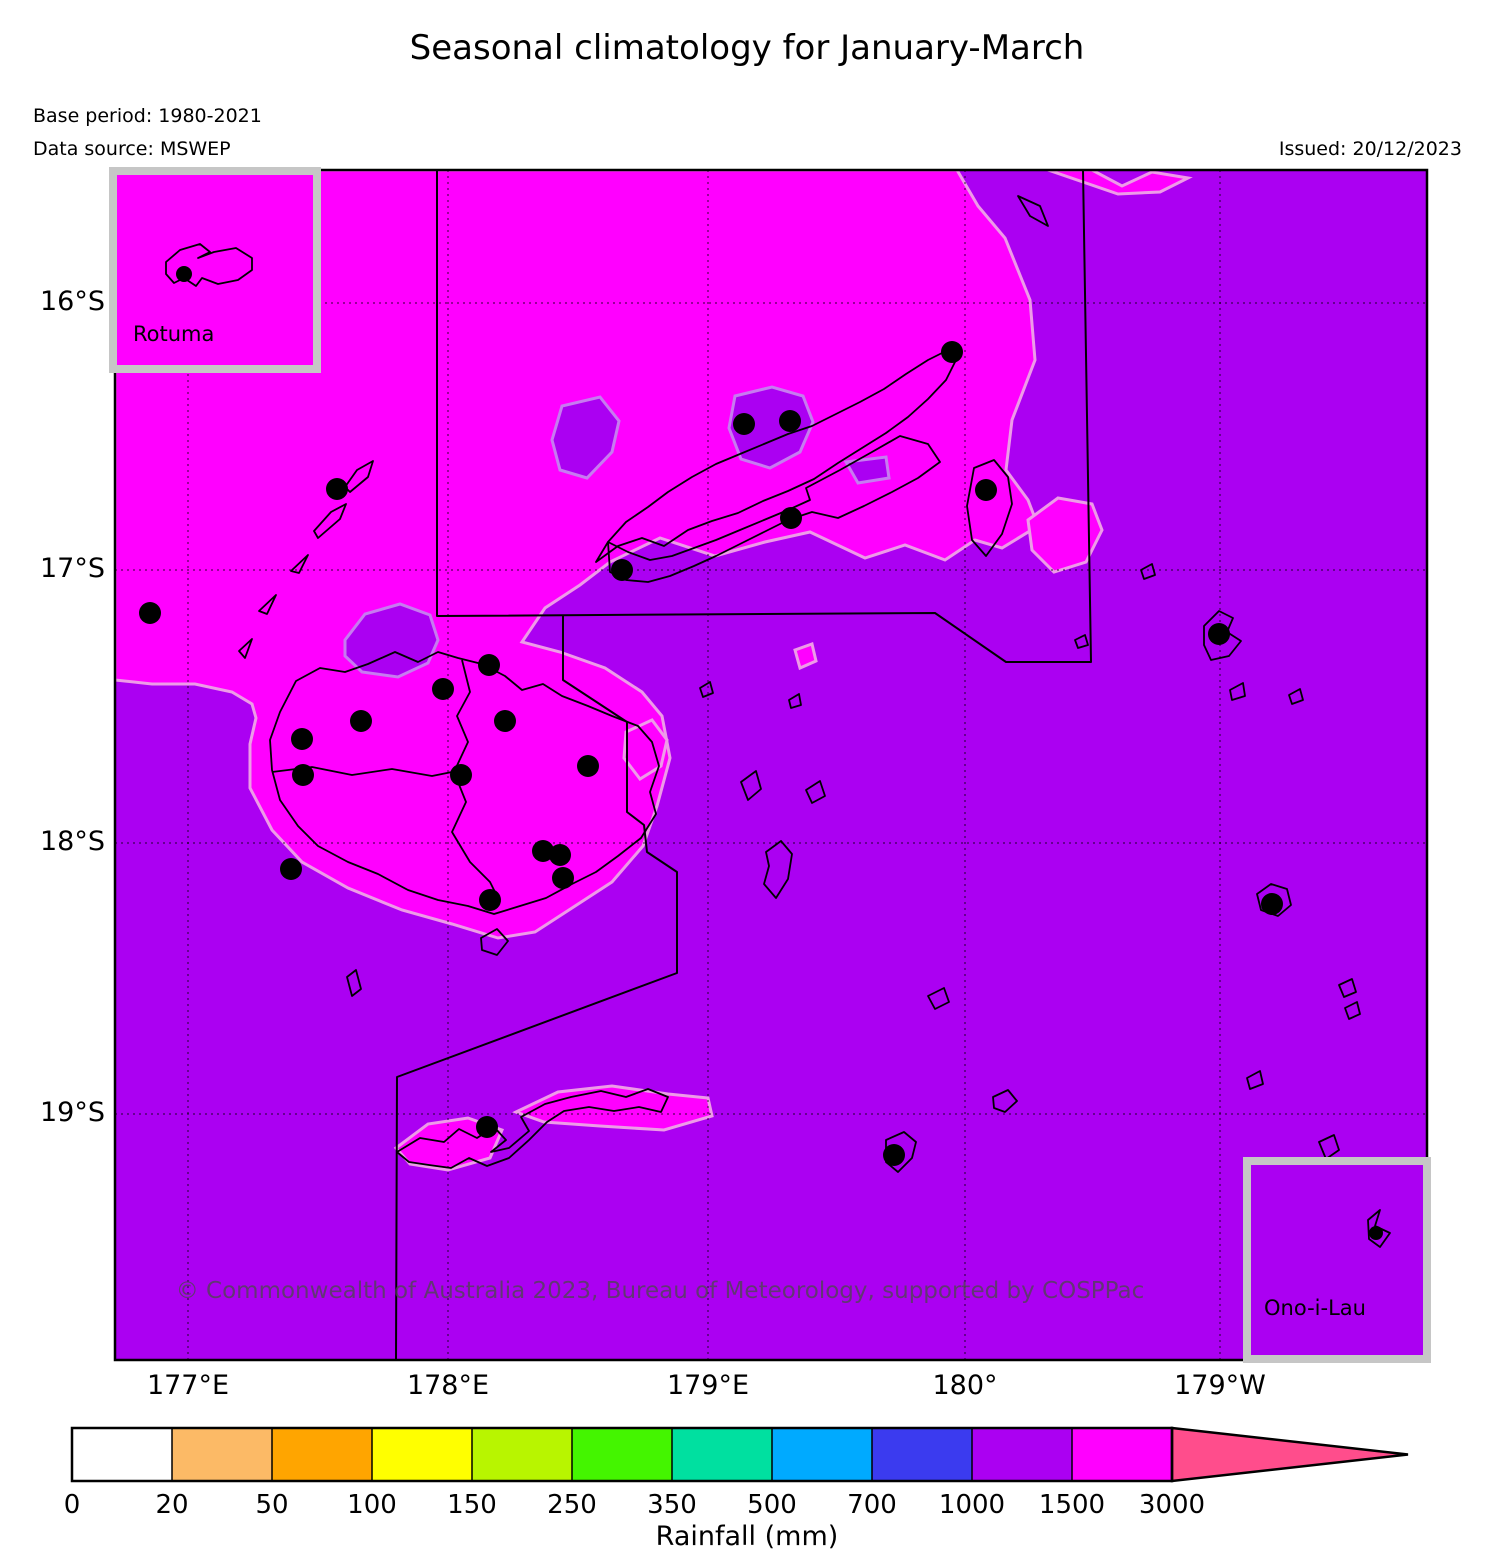  What do you see at coordinates (1315, 1308) in the screenshot?
I see `inset-ono-label: Ono-i-Lau` at bounding box center [1315, 1308].